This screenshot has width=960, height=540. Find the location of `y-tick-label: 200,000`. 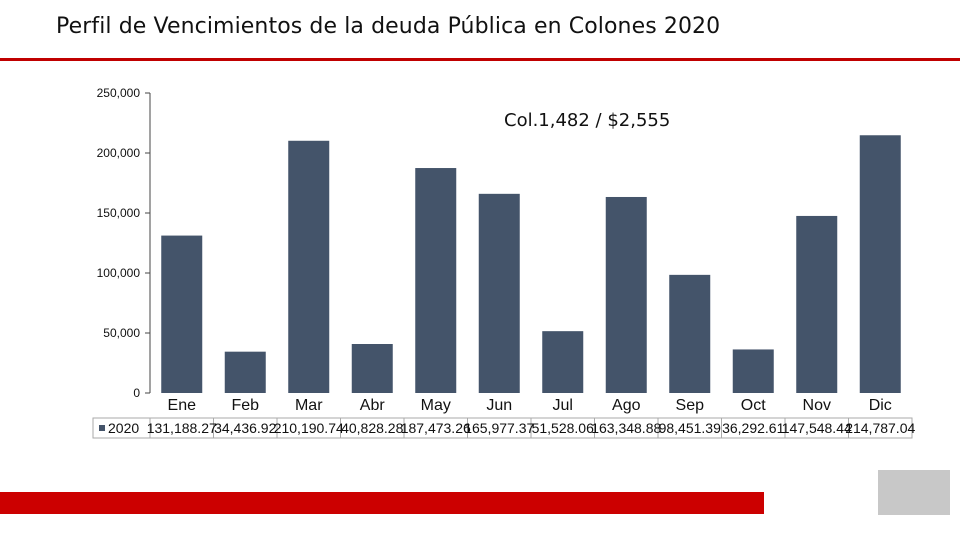

y-tick-label: 200,000 is located at coordinates (119, 153).